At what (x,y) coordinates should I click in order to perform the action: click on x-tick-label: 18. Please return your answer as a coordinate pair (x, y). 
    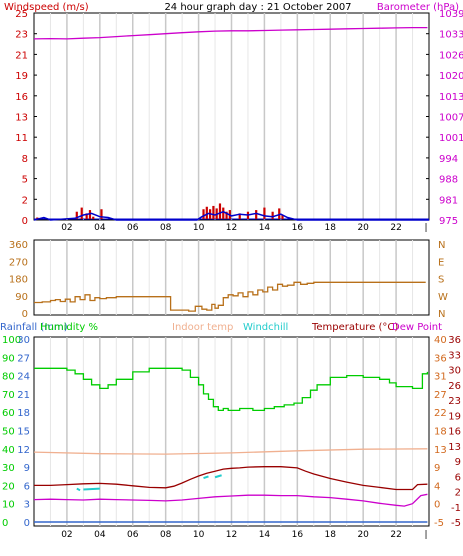
    Looking at the image, I should click on (331, 535).